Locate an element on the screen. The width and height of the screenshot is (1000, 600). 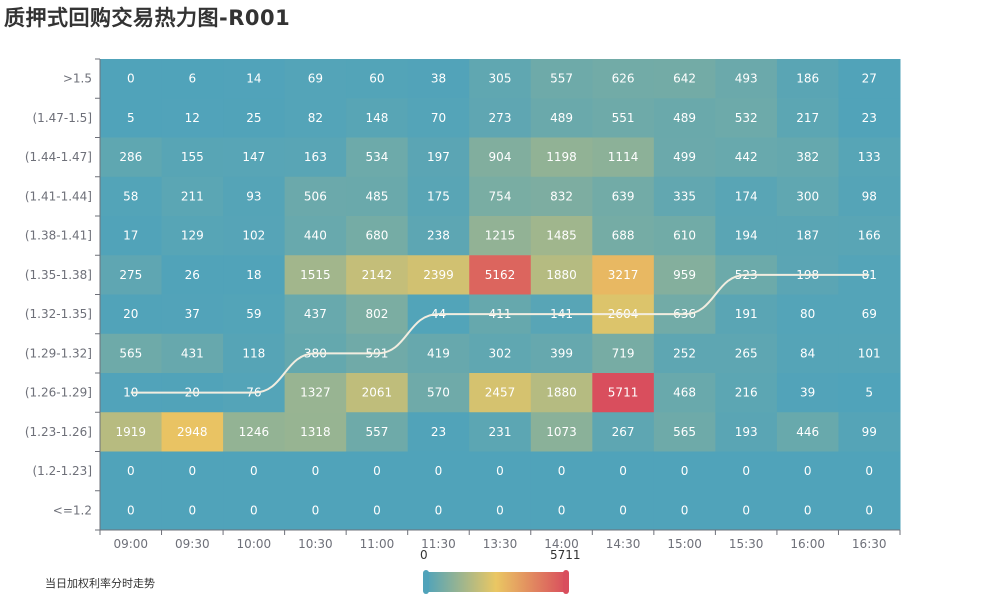
visual-map-gradient-bar is located at coordinates (496, 582).